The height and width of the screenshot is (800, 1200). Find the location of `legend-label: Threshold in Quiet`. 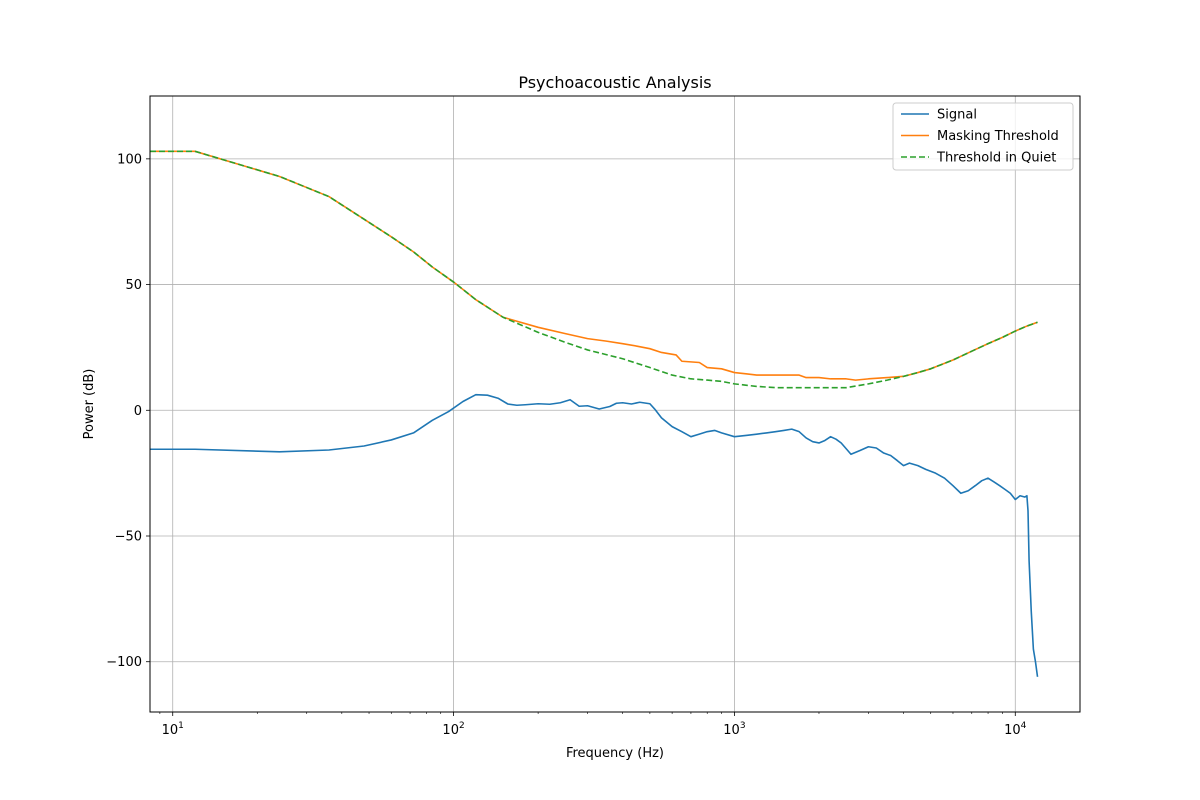

legend-label: Threshold in Quiet is located at coordinates (996, 158).